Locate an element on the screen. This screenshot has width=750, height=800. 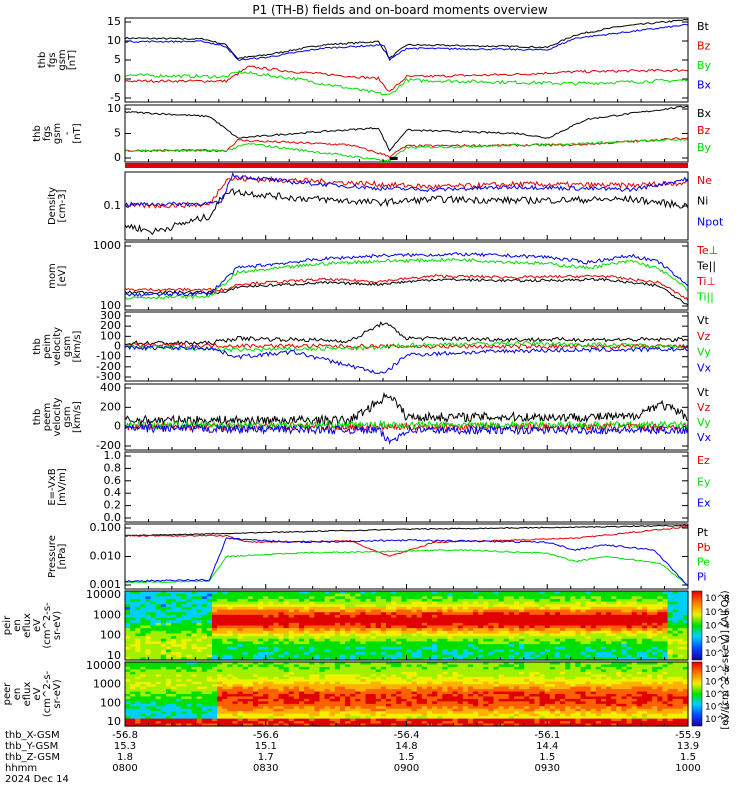
series-Bx is located at coordinates (407, 42).